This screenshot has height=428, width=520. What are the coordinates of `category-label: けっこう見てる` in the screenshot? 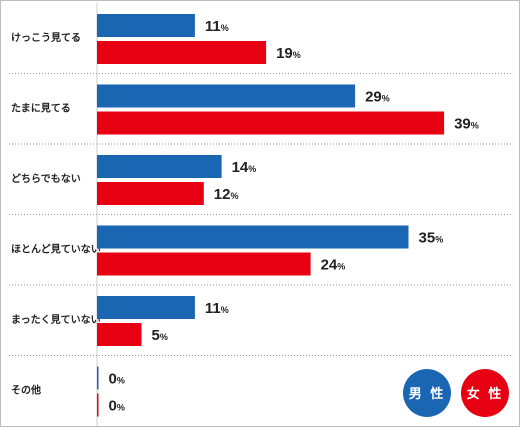 It's located at (46, 38).